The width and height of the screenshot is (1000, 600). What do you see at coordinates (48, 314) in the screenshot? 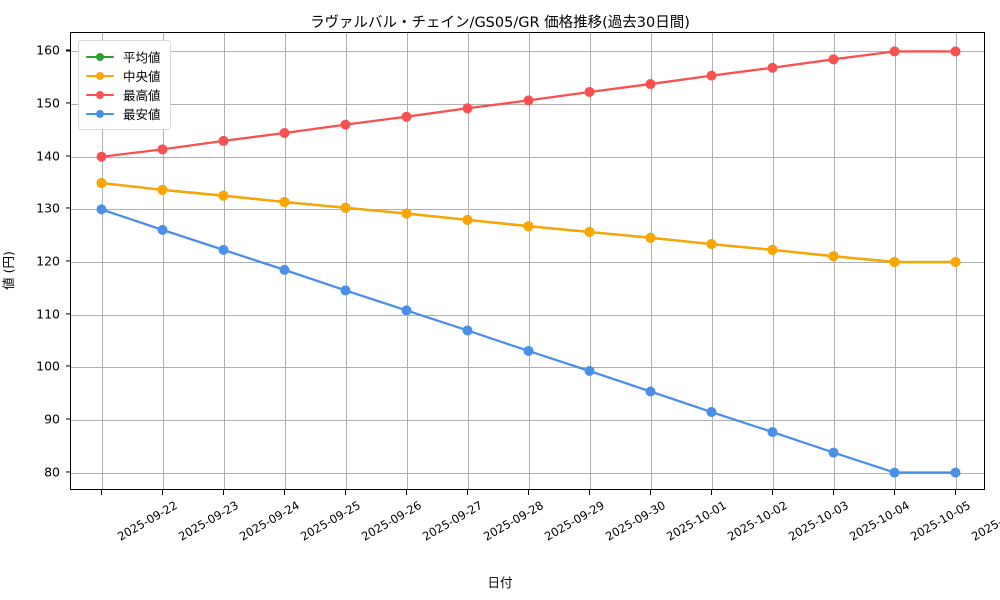
I see `y-tick-label: 110` at bounding box center [48, 314].